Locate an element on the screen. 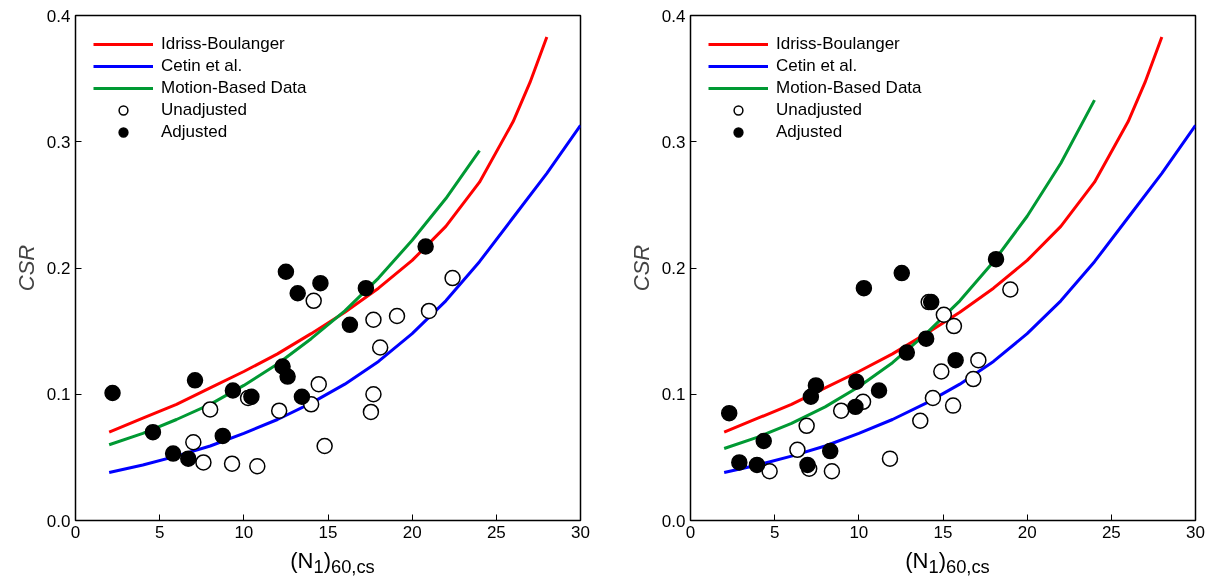 This screenshot has height=584, width=1219. y-tick-label: 0.2 is located at coordinates (673, 268).